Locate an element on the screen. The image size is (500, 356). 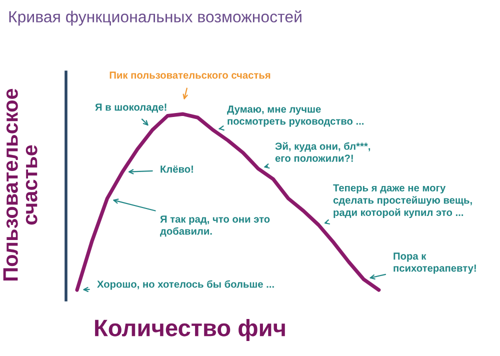
annotation: Клёво! is located at coordinates (176, 169).